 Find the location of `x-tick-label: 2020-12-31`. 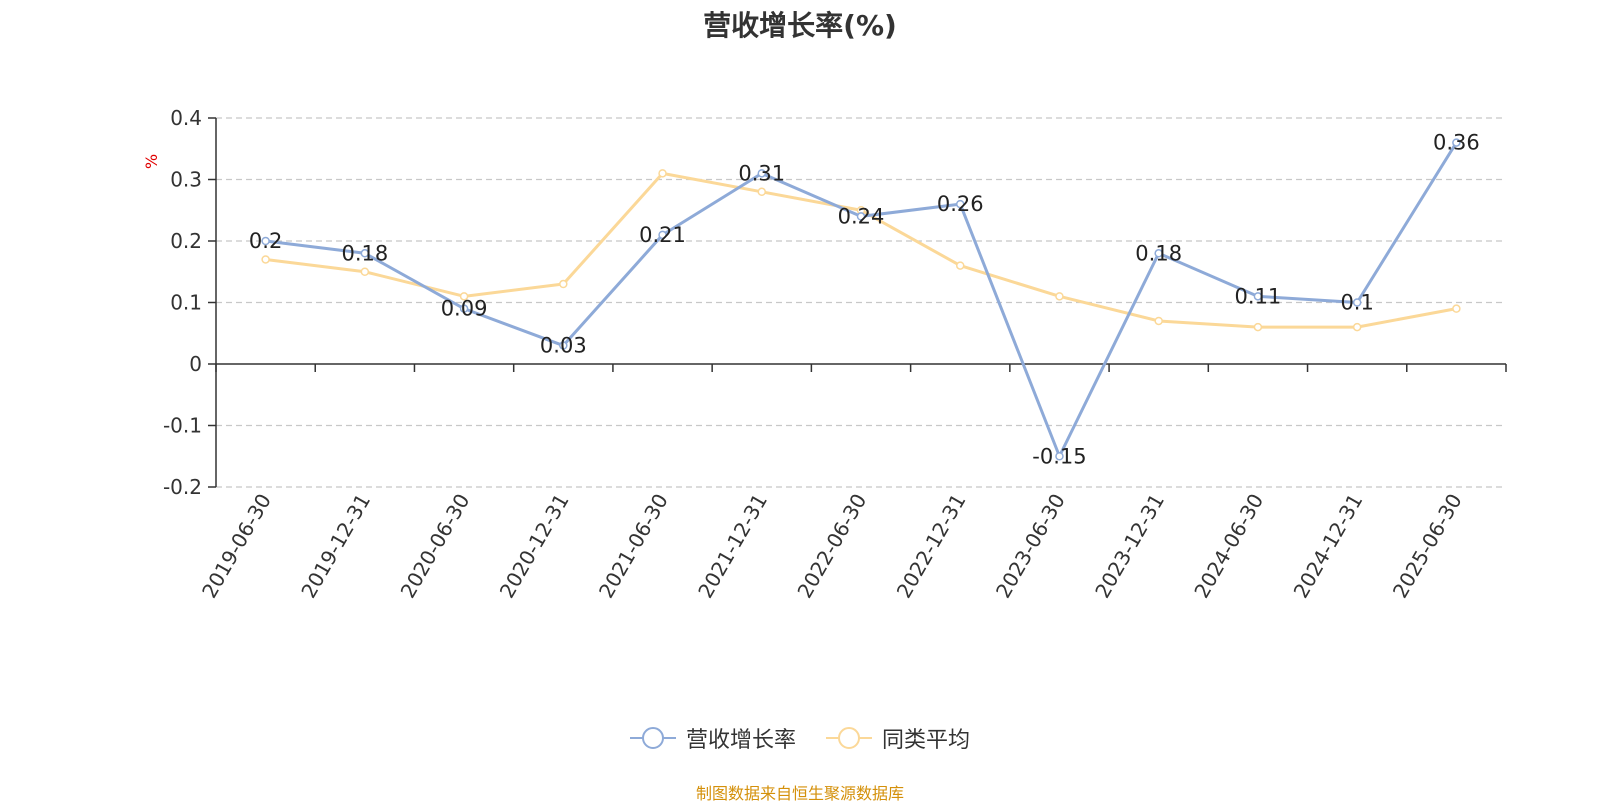

x-tick-label: 2020-12-31 is located at coordinates (534, 546).